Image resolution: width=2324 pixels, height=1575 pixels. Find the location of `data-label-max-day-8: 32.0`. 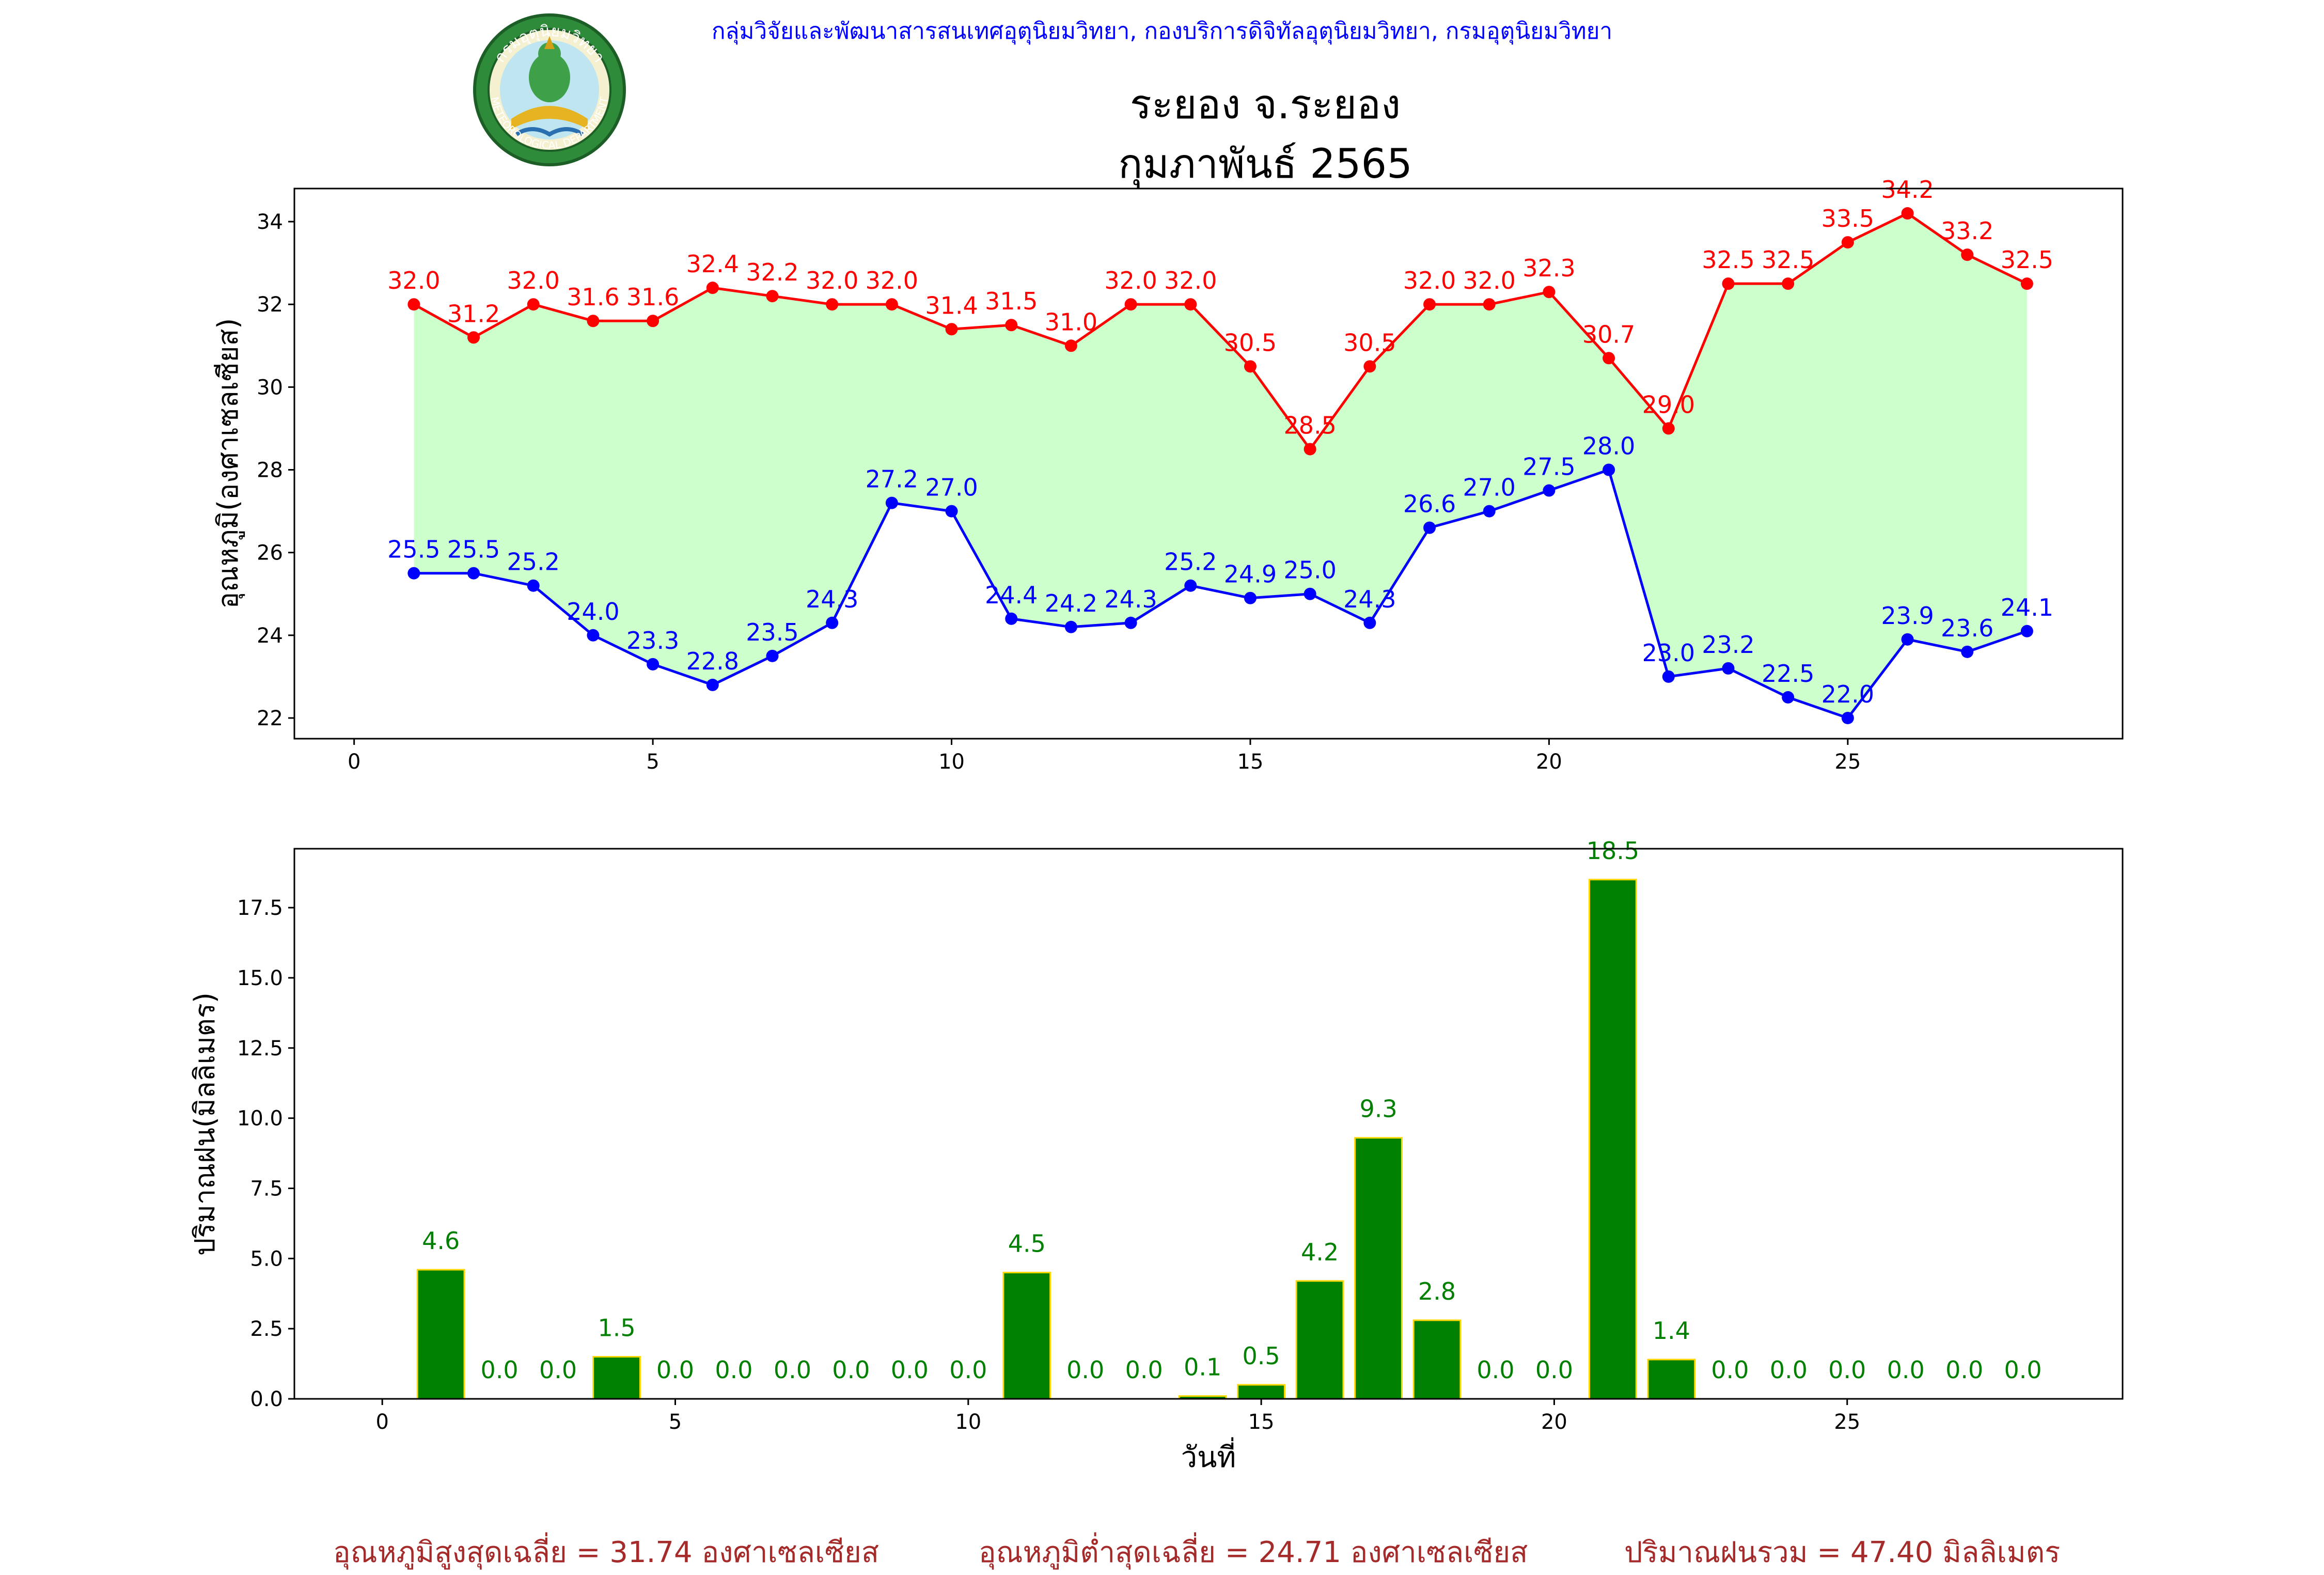

data-label-max-day-8: 32.0 is located at coordinates (832, 280).